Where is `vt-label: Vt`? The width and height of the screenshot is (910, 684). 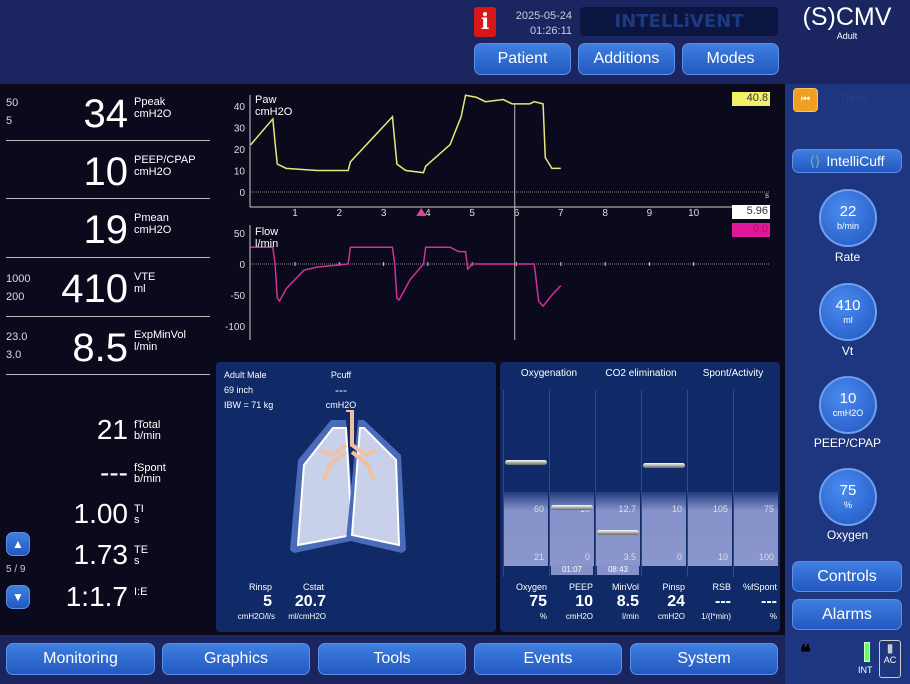
vt-label: Vt is located at coordinates (847, 351).